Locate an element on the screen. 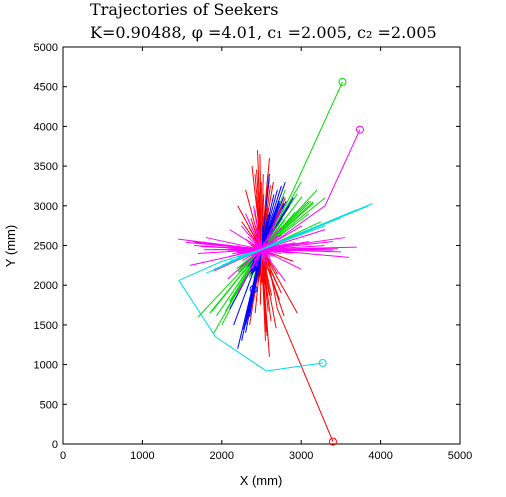  y-tick-label: 3000 is located at coordinates (46, 207).